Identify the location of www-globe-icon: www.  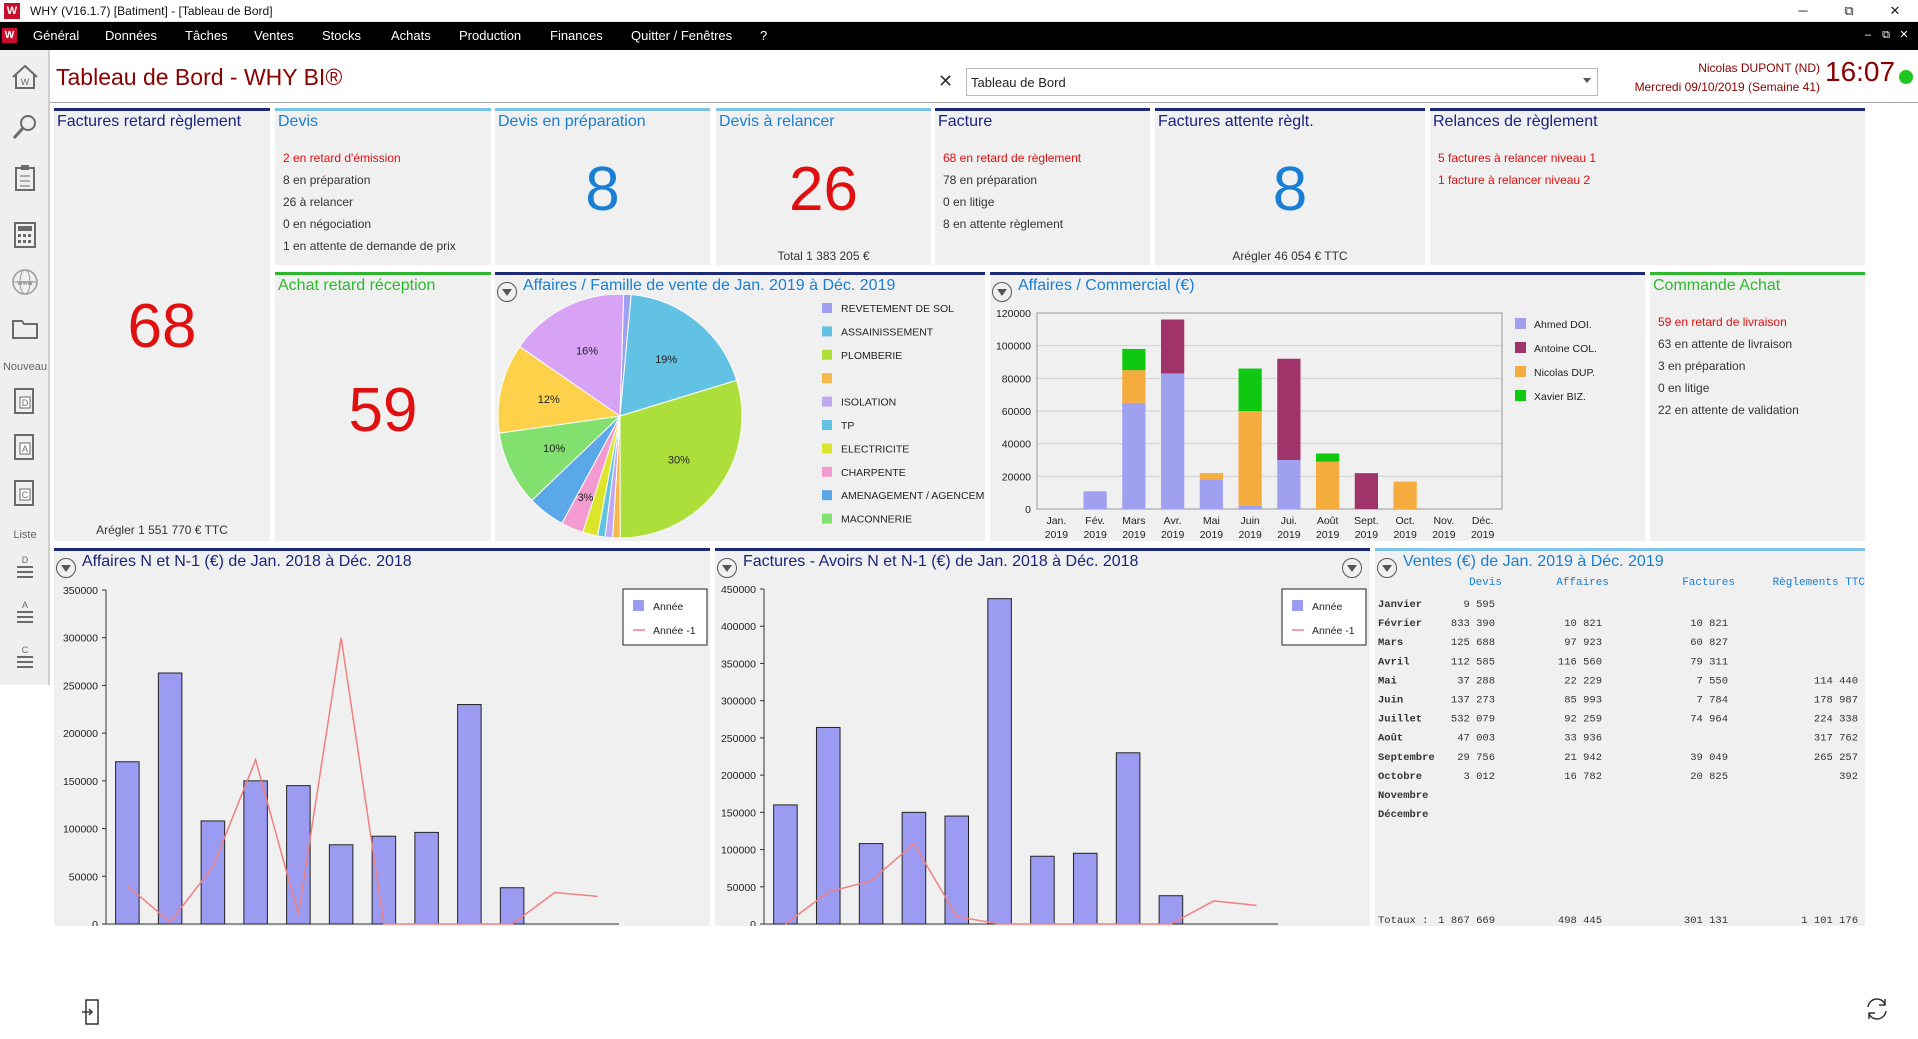
(25, 282).